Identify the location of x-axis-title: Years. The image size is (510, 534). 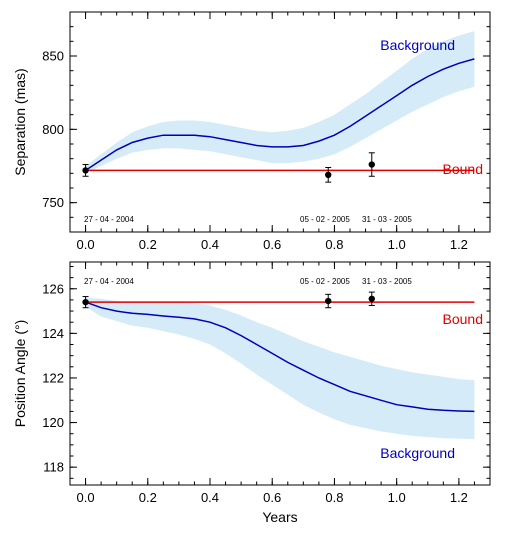
(279, 517).